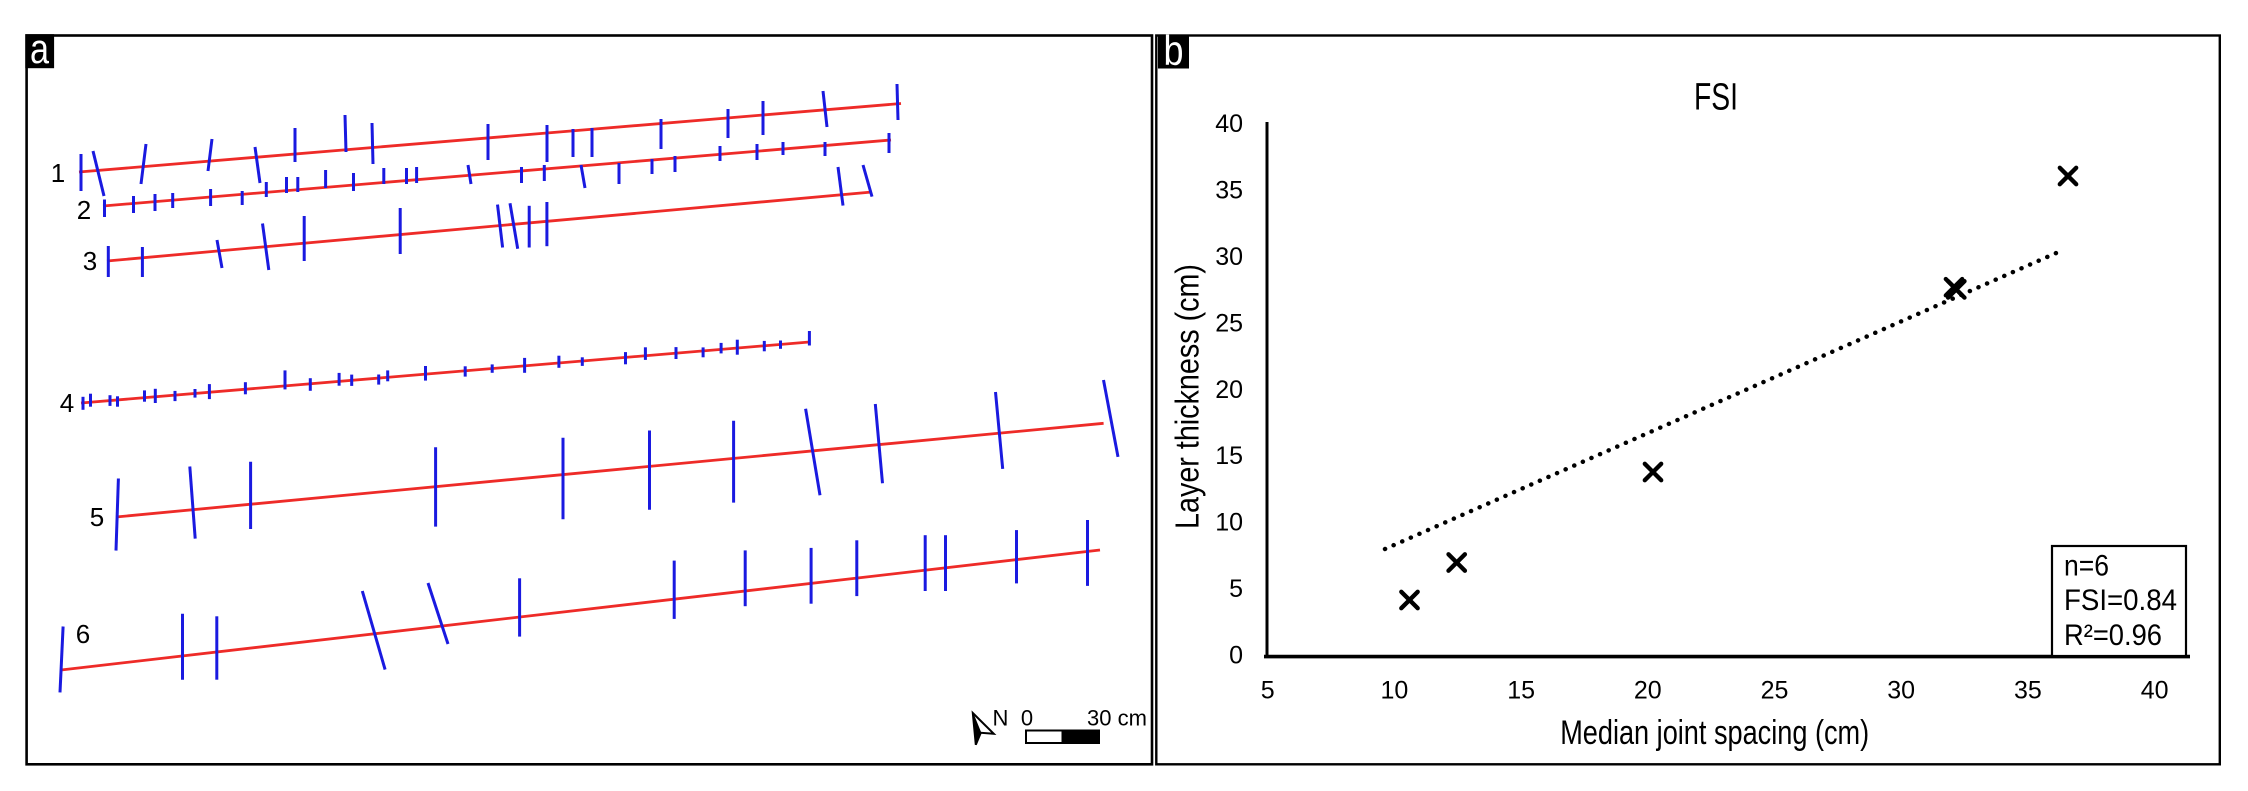  Describe the element at coordinates (84, 210) in the screenshot. I see `svg-text: 2` at that location.